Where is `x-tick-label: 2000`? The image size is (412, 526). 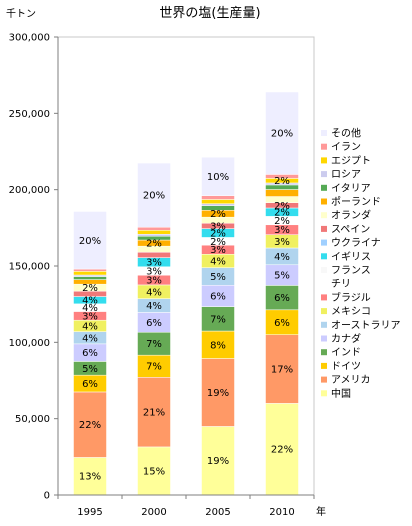
x-tick-label: 2000 is located at coordinates (153, 512).